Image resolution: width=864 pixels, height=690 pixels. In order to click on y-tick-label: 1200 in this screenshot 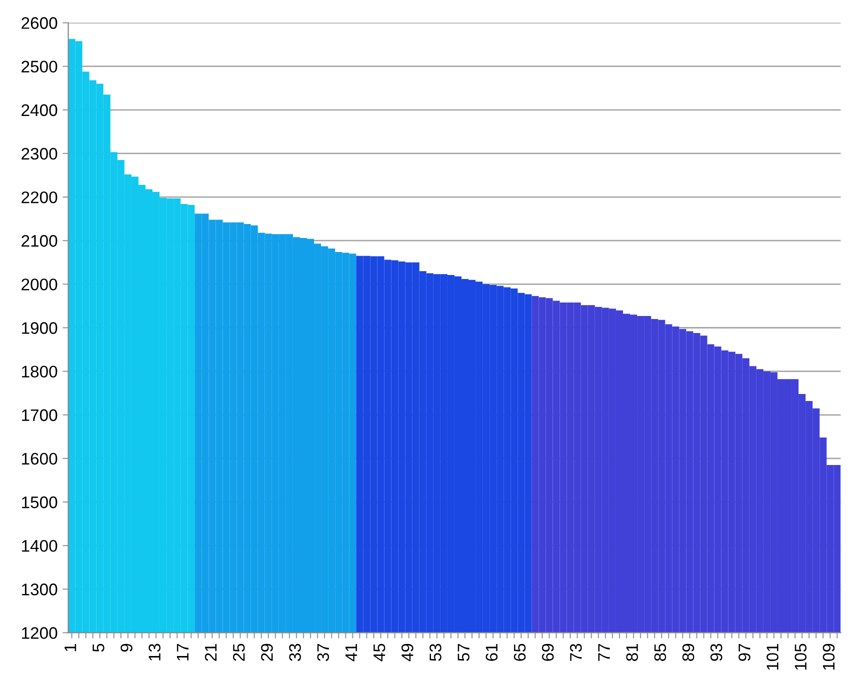, I will do `click(40, 633)`.